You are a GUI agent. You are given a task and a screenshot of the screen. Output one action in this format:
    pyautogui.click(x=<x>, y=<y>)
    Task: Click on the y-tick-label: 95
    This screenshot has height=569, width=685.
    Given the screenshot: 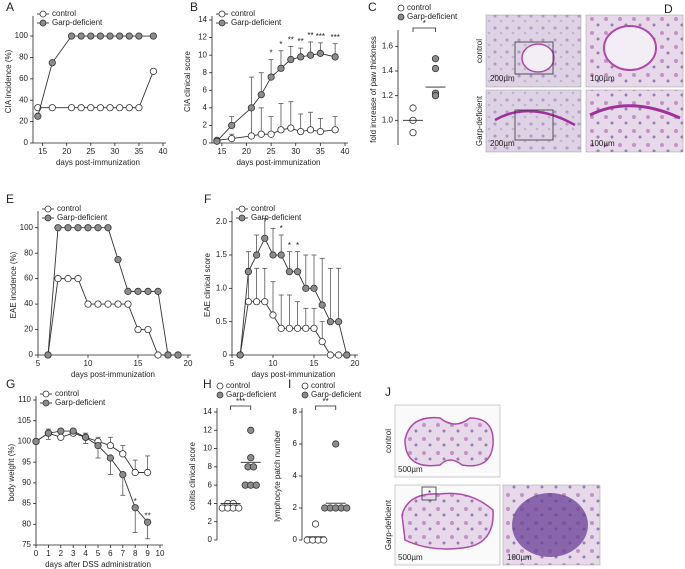 What is the action you would take?
    pyautogui.click(x=26, y=461)
    